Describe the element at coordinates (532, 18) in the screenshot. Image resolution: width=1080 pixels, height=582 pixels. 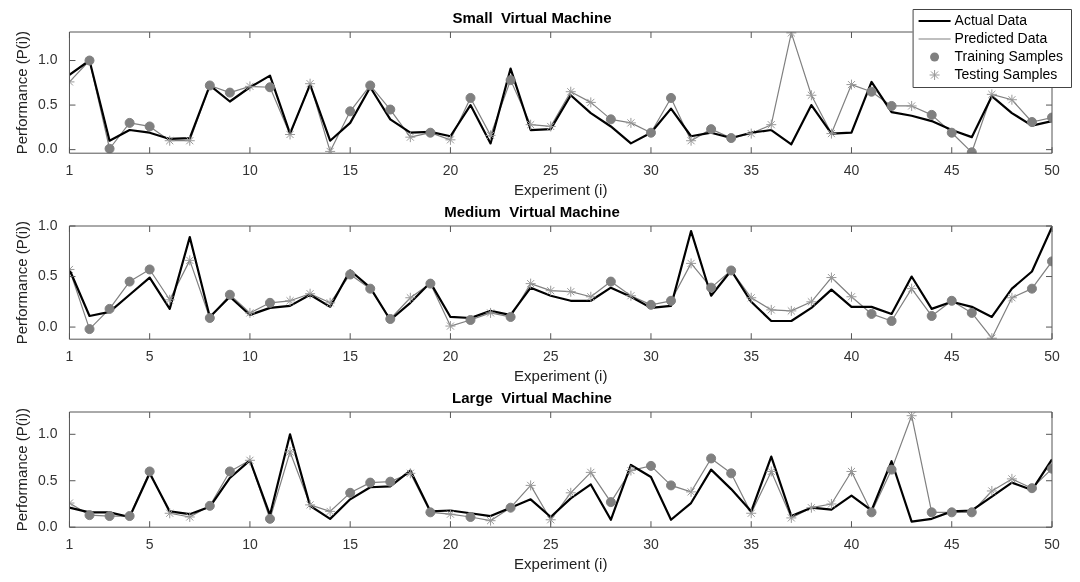
I see `chart-title: Small Virtual Machine` at that location.